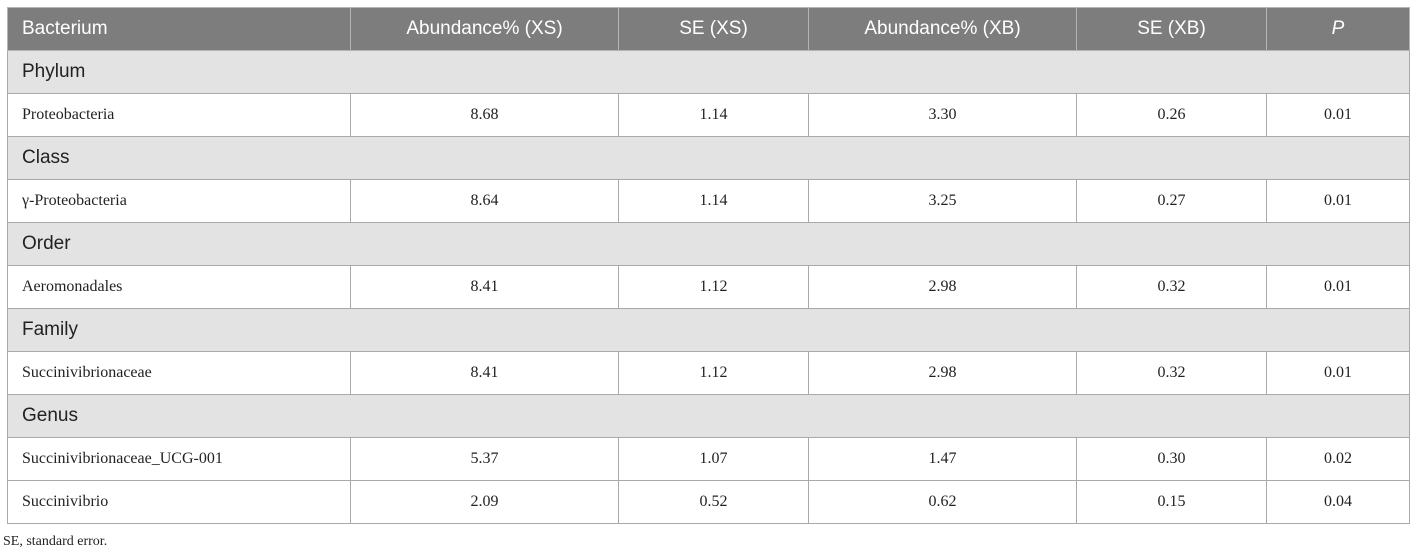 The height and width of the screenshot is (555, 1414). I want to click on header-p-value: P, so click(1338, 29).